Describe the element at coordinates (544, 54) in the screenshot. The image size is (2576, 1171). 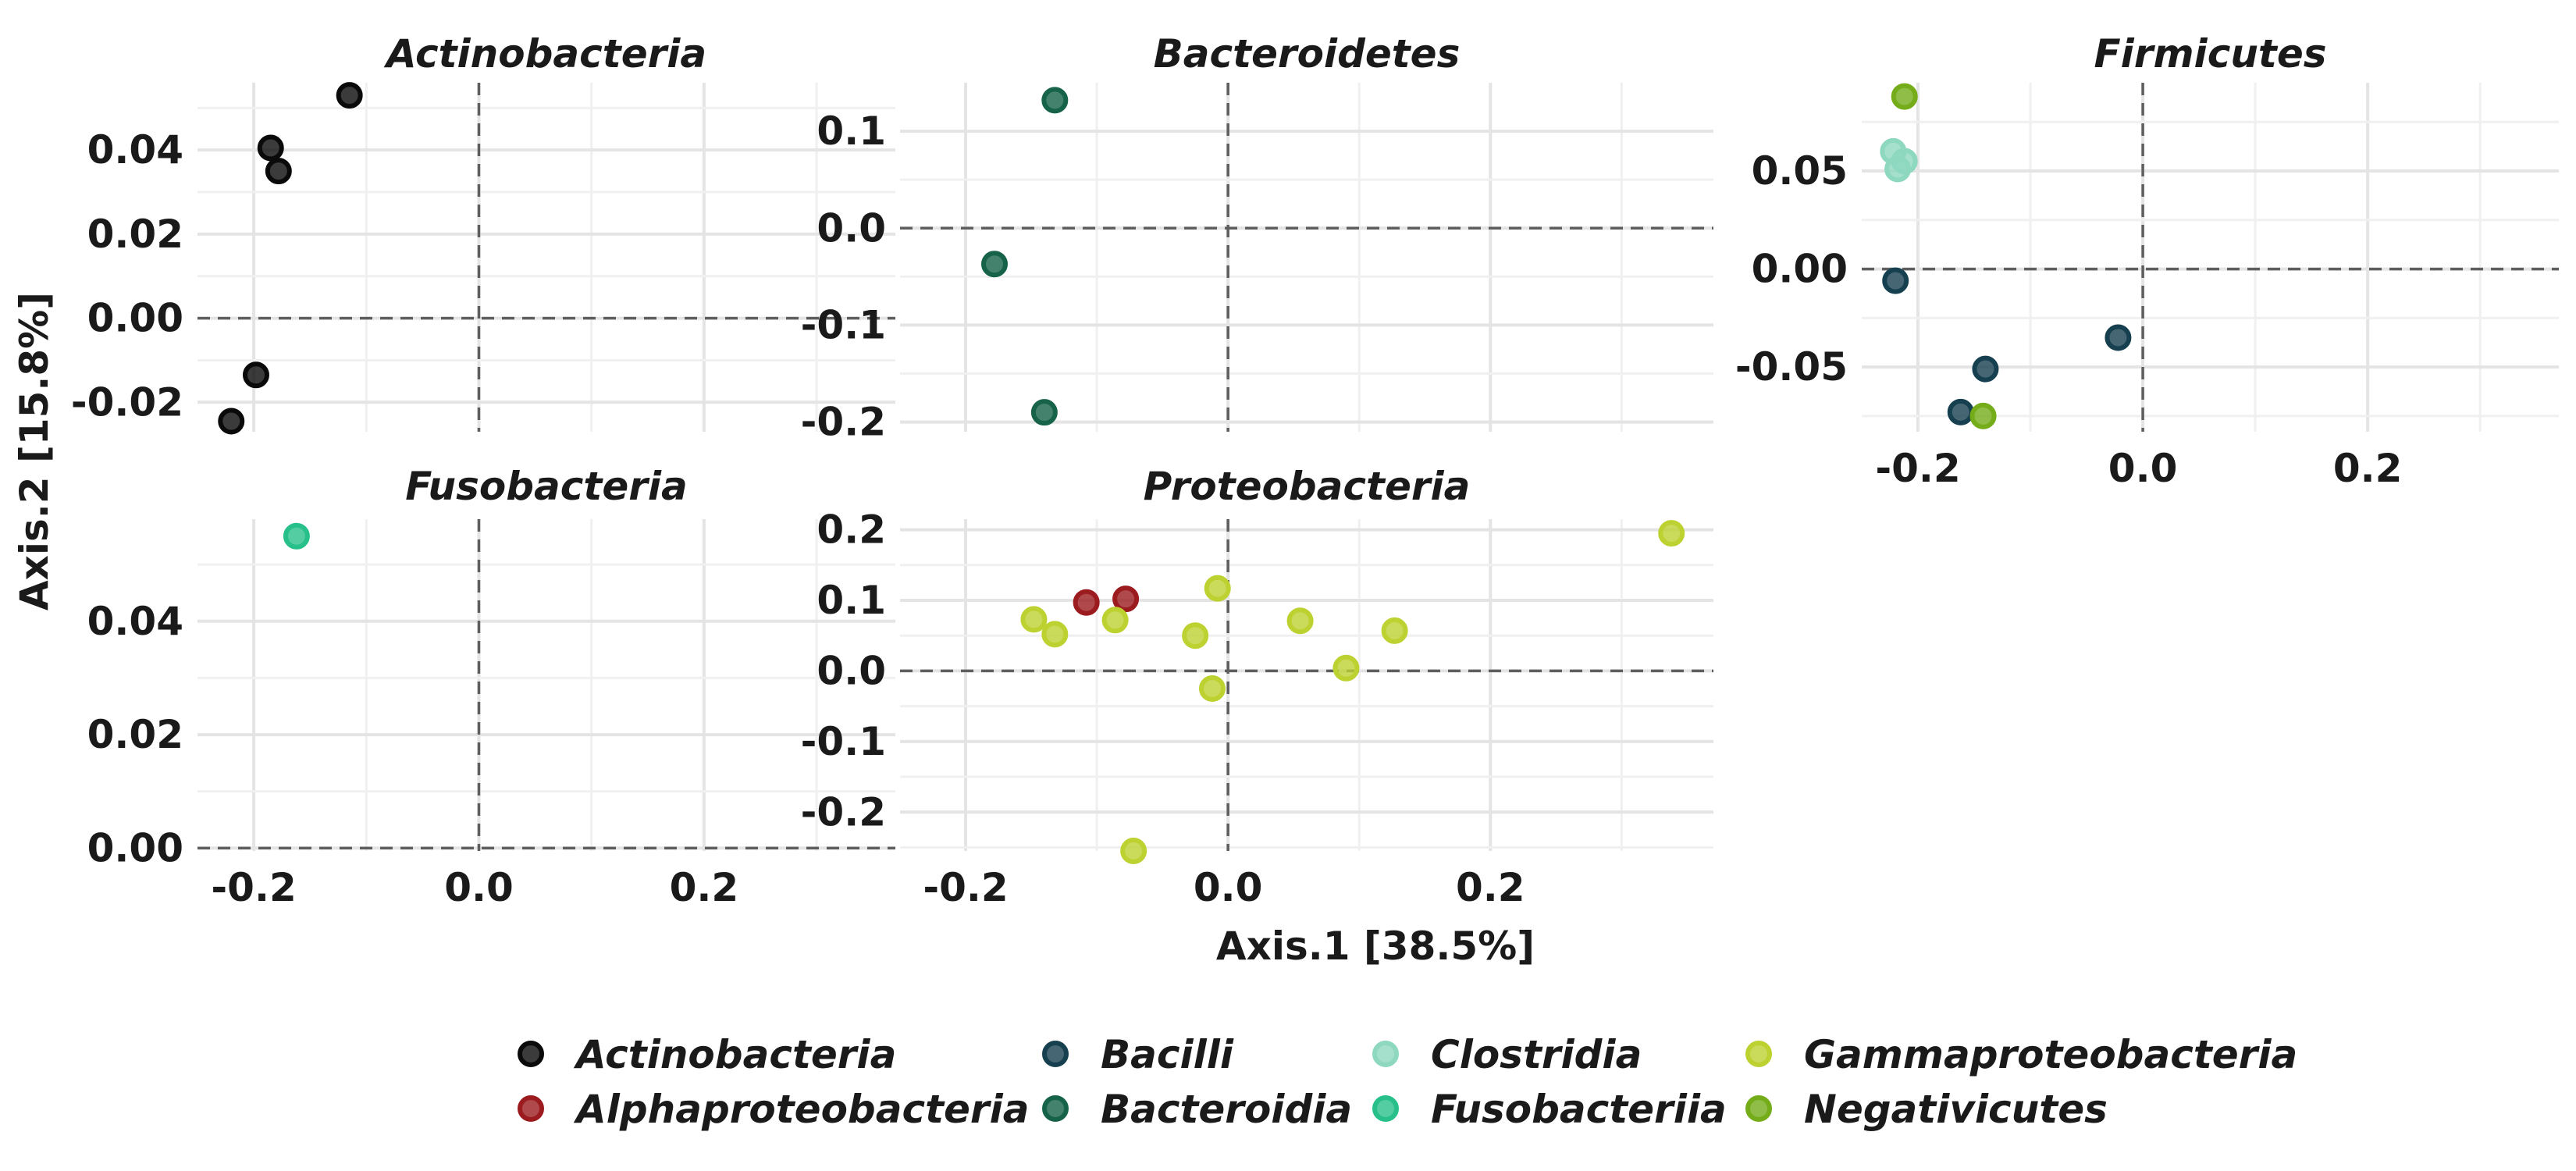
I see `panel-title: Actinobacteria` at that location.